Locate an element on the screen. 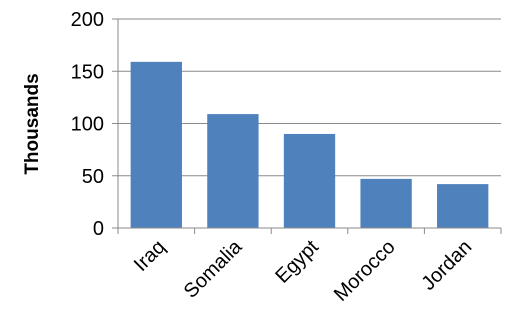 The height and width of the screenshot is (326, 510). x-tick-label-iraq: Iraq is located at coordinates (150, 256).